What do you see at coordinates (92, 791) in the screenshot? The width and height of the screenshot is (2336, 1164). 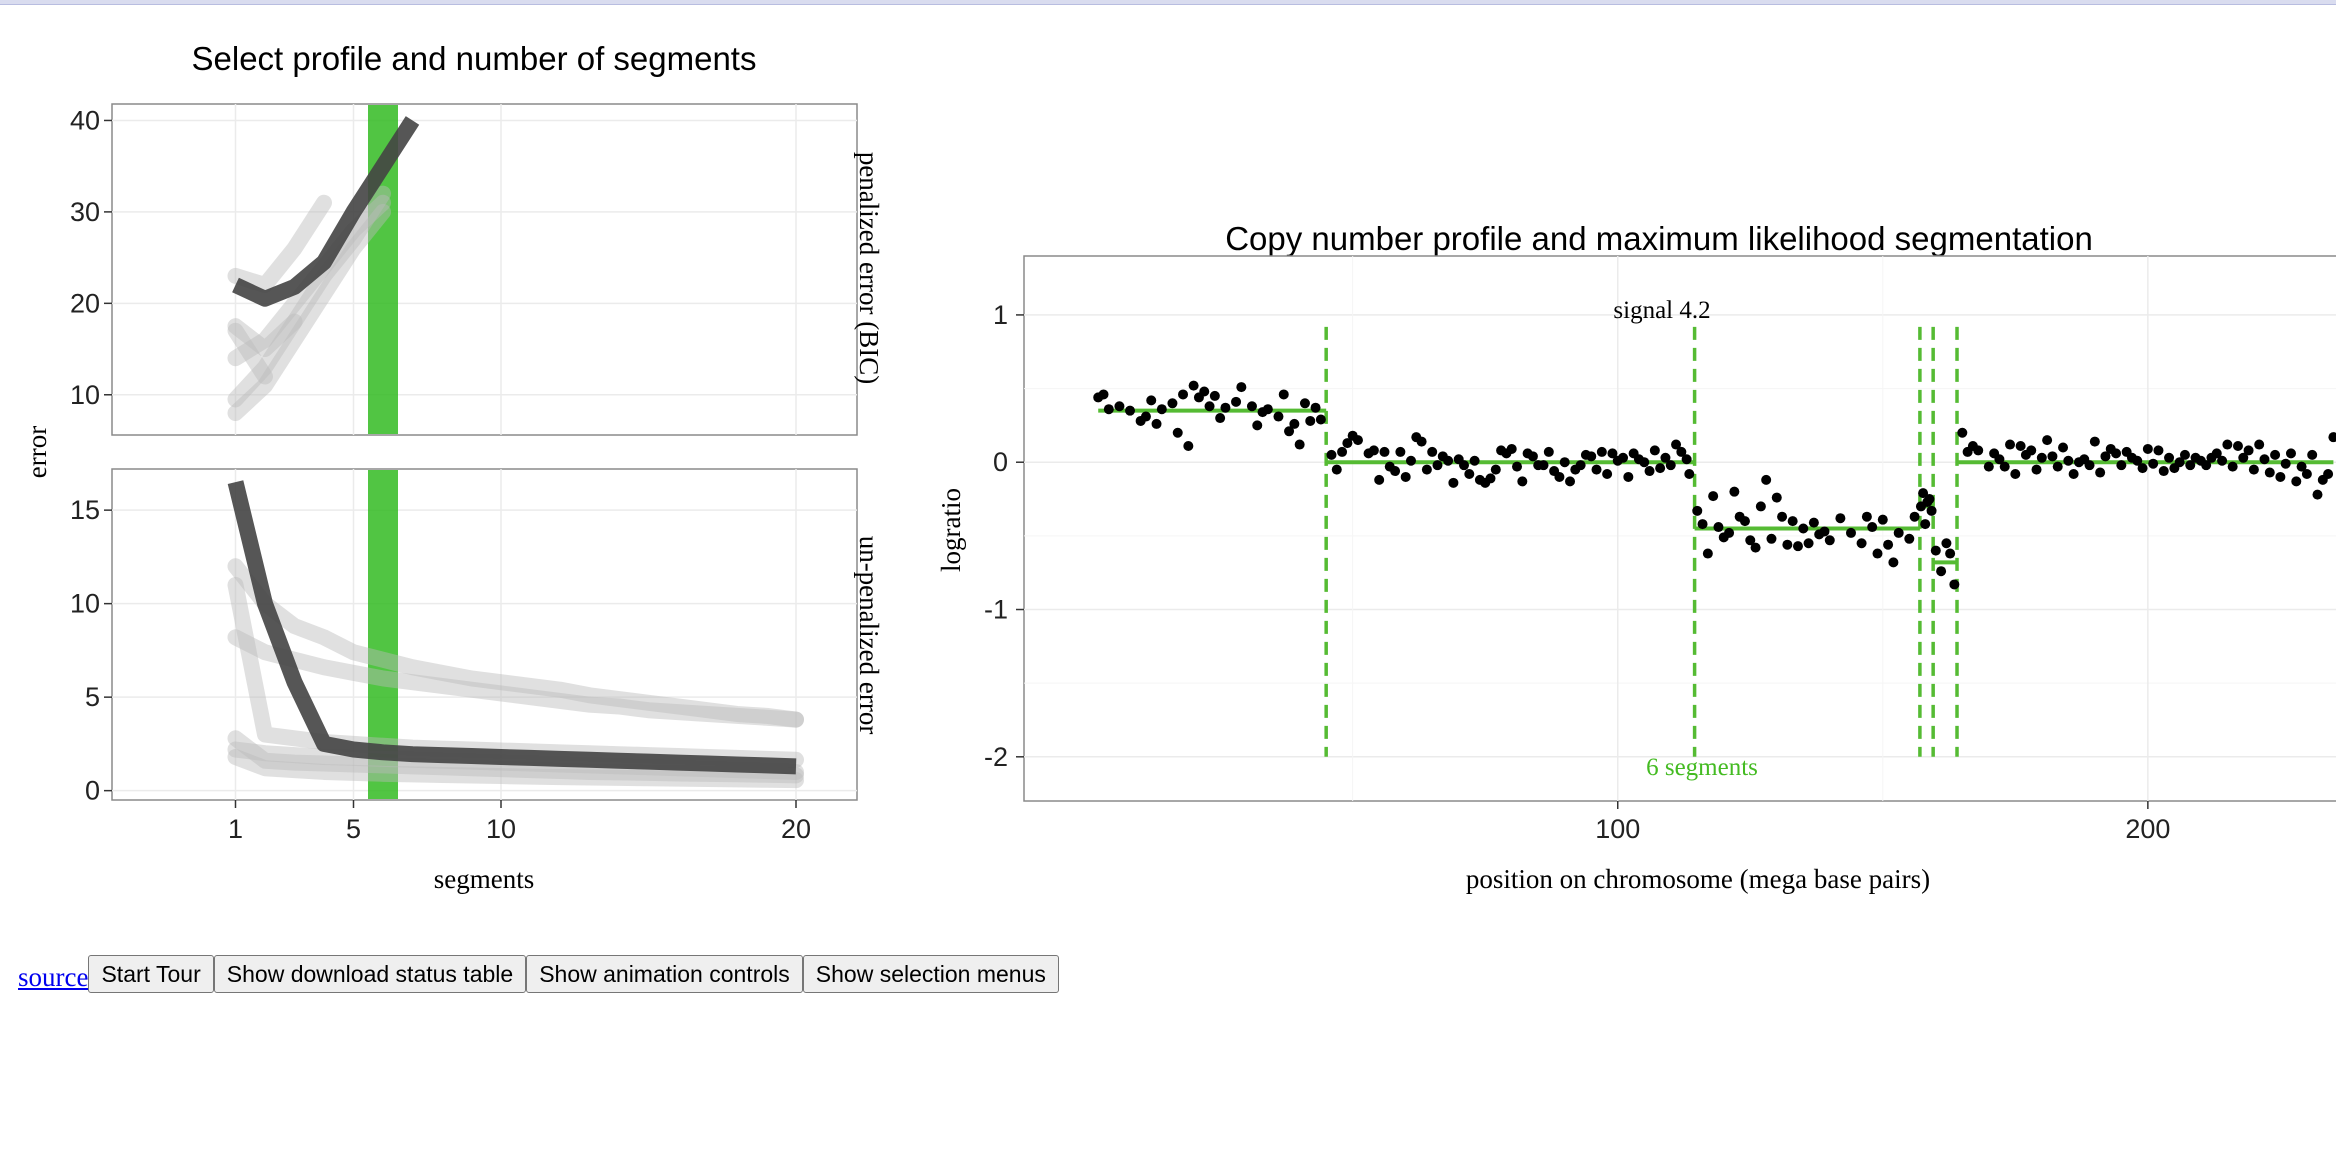 I see `y-tick-label: 0` at bounding box center [92, 791].